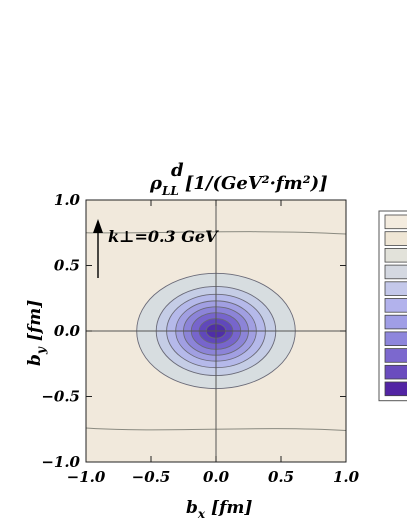 This screenshot has height=527, width=407. I want to click on ylabel-subscript: y, so click(41, 350).